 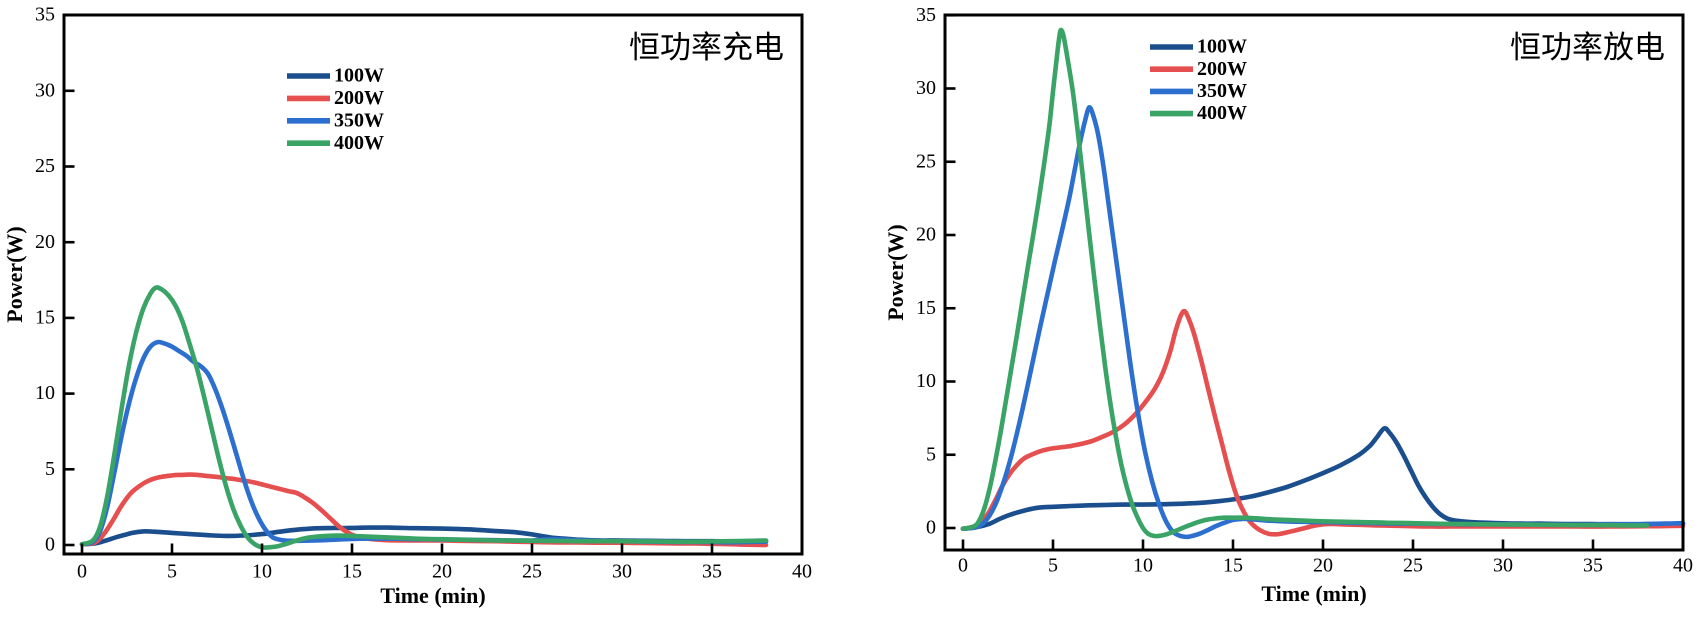 What do you see at coordinates (706, 47) in the screenshot?
I see `chart-title: 恒功率充电` at bounding box center [706, 47].